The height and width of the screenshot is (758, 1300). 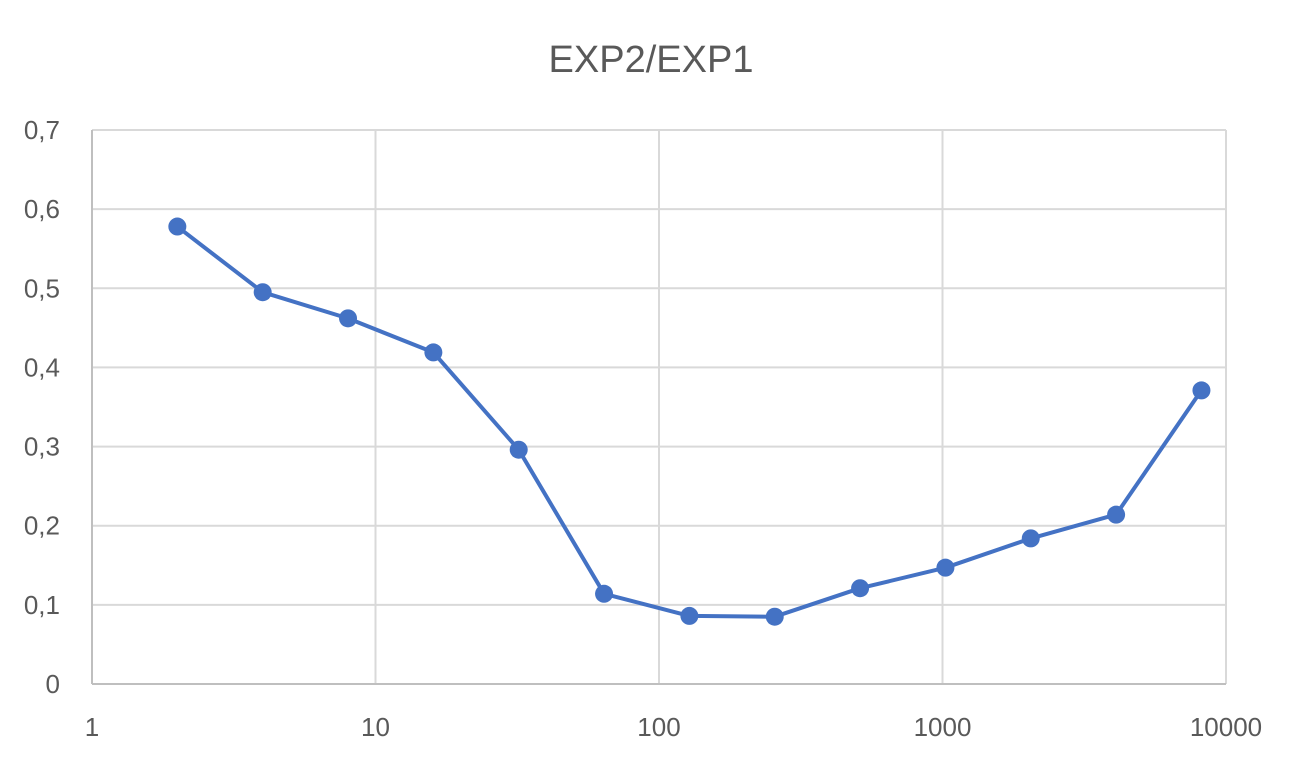 I want to click on x-tick-label: 10, so click(x=375, y=727).